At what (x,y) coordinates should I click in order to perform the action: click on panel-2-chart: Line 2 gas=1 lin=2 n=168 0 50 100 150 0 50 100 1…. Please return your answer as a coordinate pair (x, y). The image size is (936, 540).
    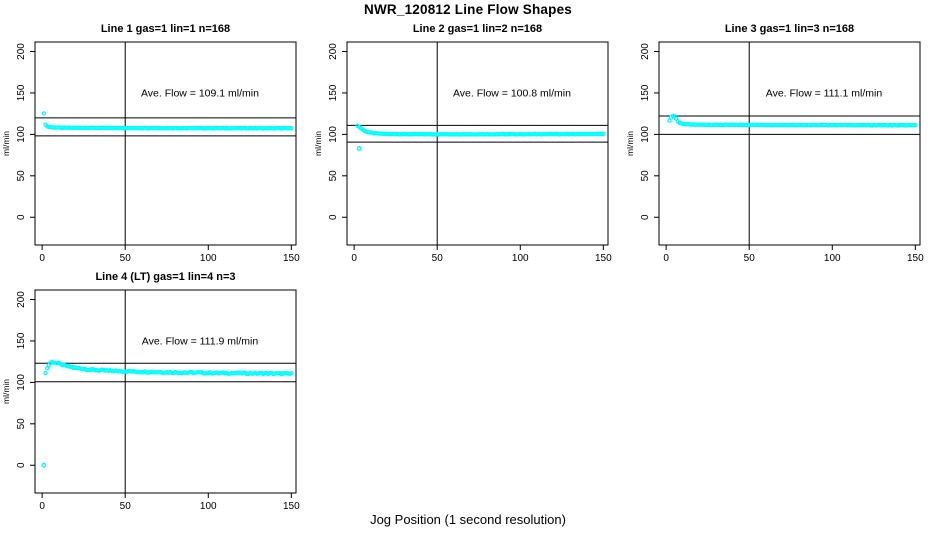
    Looking at the image, I should click on (462, 143).